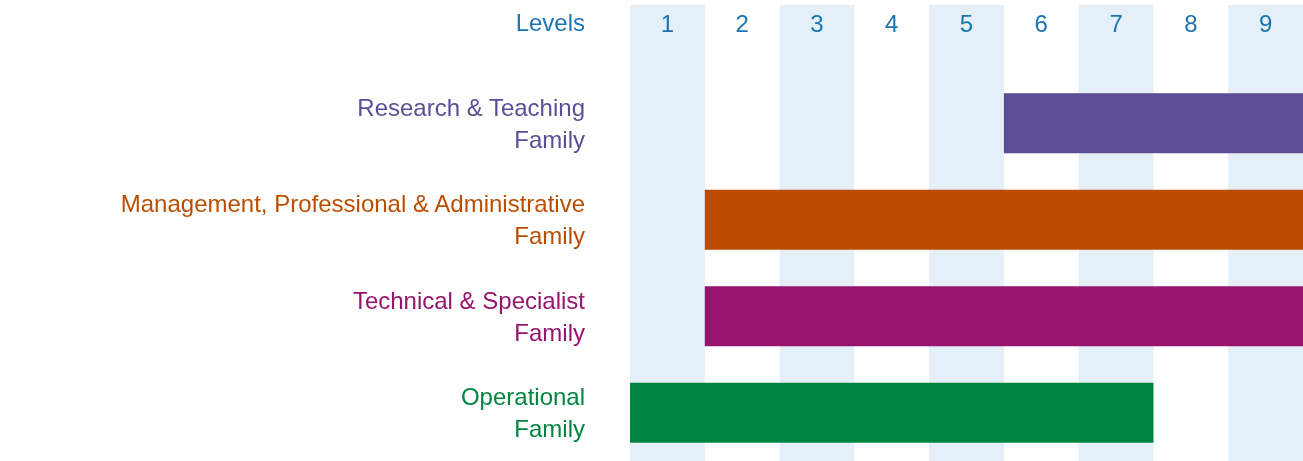 This screenshot has width=1303, height=461. What do you see at coordinates (817, 23) in the screenshot?
I see `x-tick-label: 3` at bounding box center [817, 23].